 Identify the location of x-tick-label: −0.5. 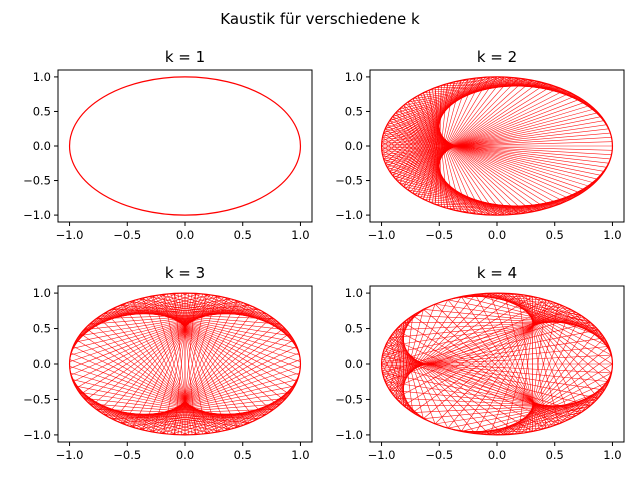
(439, 455).